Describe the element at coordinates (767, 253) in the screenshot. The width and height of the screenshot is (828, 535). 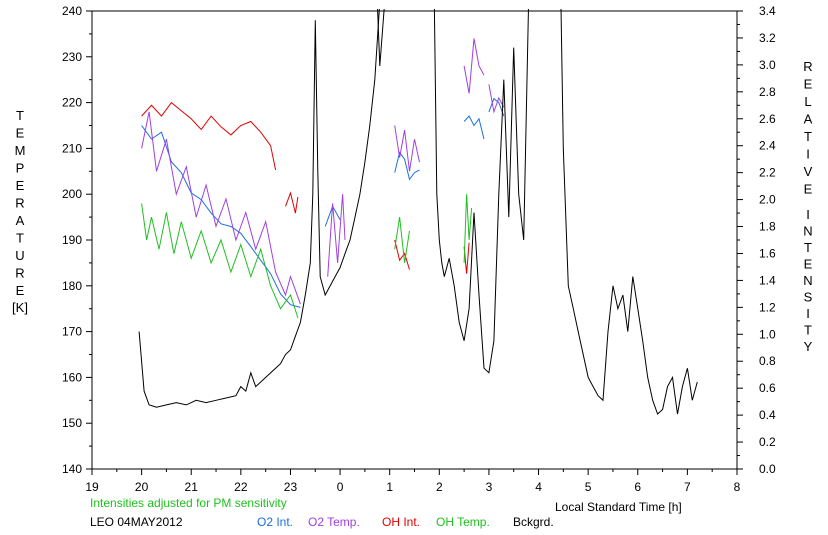
I see `y-right-tick-label: 1.6` at that location.